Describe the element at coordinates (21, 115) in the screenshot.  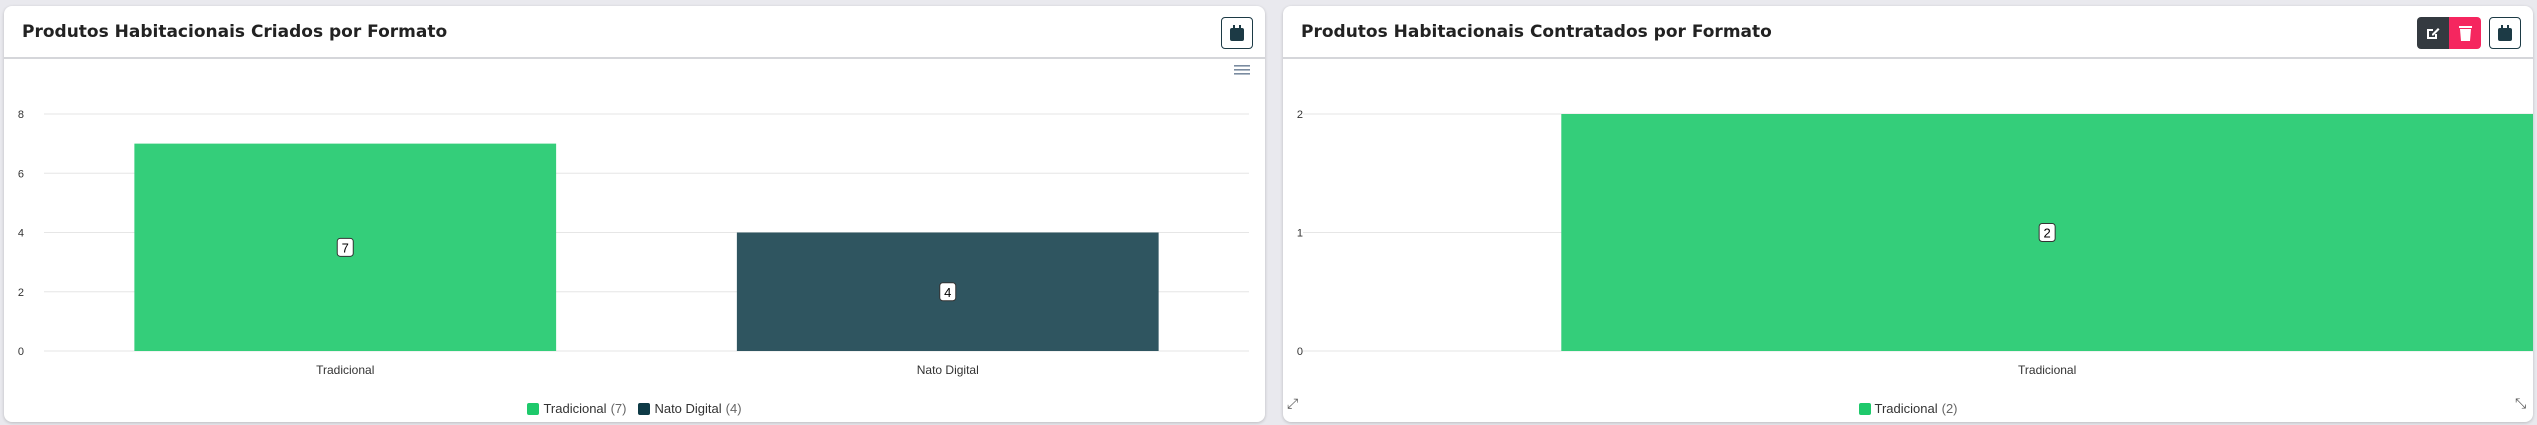
I see `y-tick-label: 8` at that location.